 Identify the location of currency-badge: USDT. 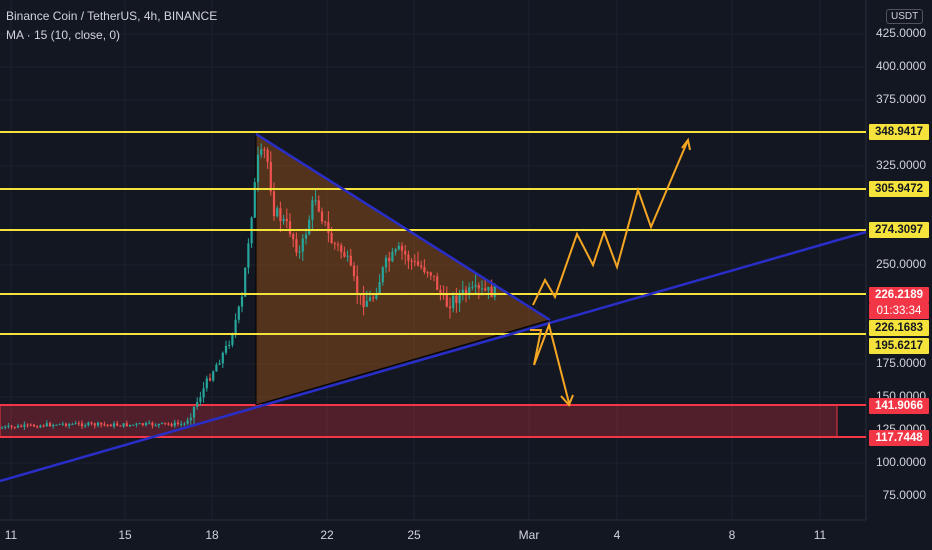
(905, 16).